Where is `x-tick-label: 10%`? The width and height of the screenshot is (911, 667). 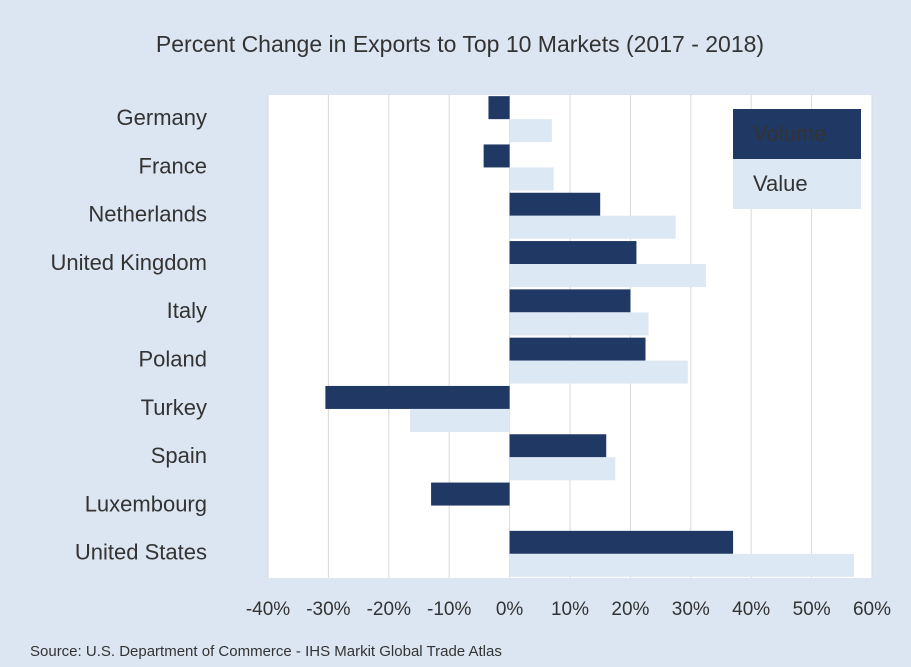 x-tick-label: 10% is located at coordinates (570, 609).